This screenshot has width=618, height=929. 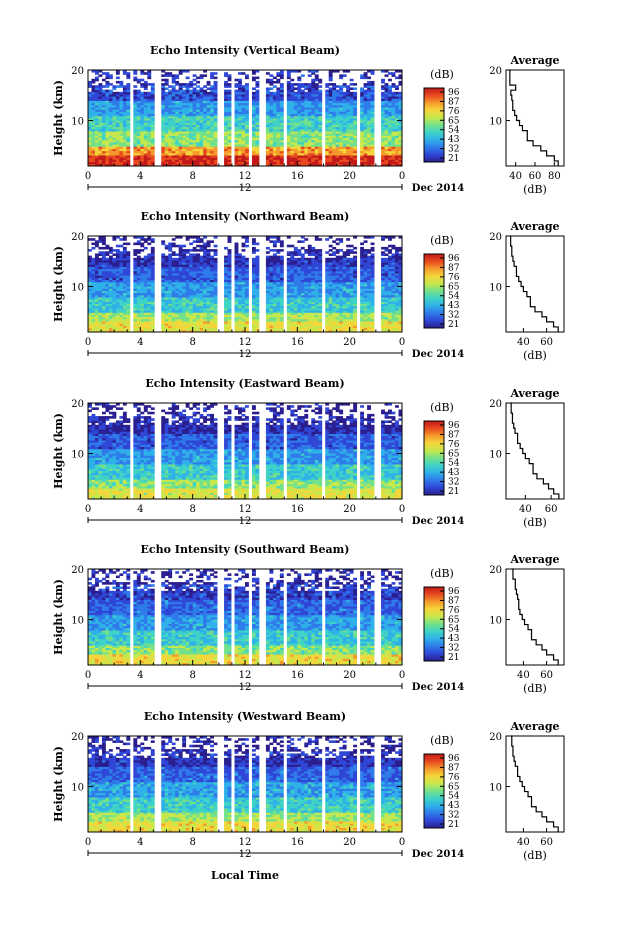 I want to click on colorbar, so click(x=434, y=125).